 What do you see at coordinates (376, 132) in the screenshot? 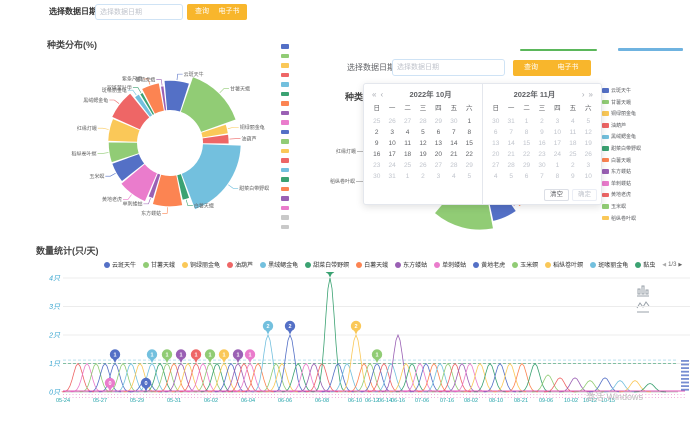
I see `calendar-day: 2` at bounding box center [376, 132].